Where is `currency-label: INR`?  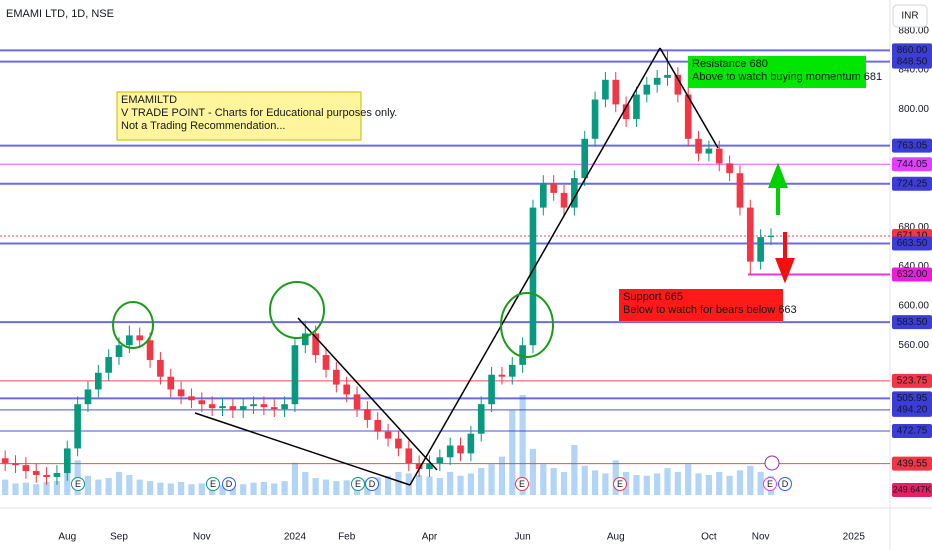
currency-label: INR is located at coordinates (909, 16).